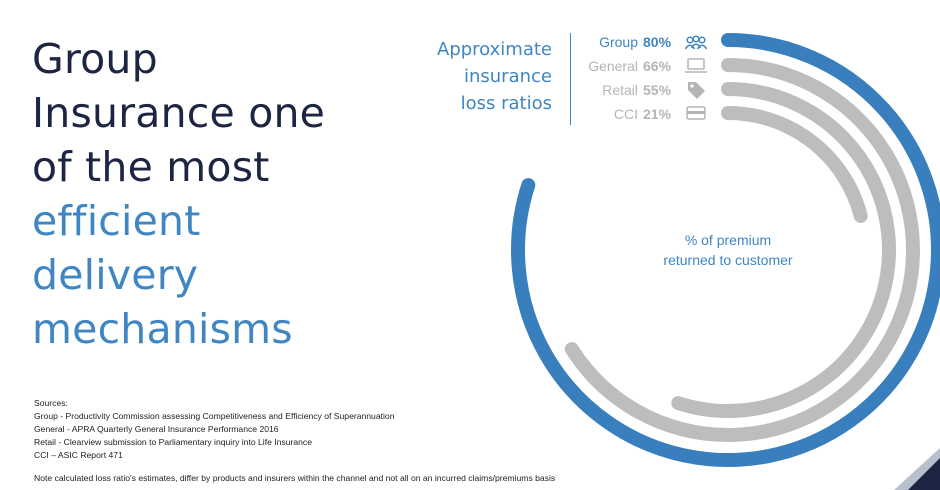 This screenshot has width=940, height=490. I want to click on center-label-line: % of premium, so click(728, 240).